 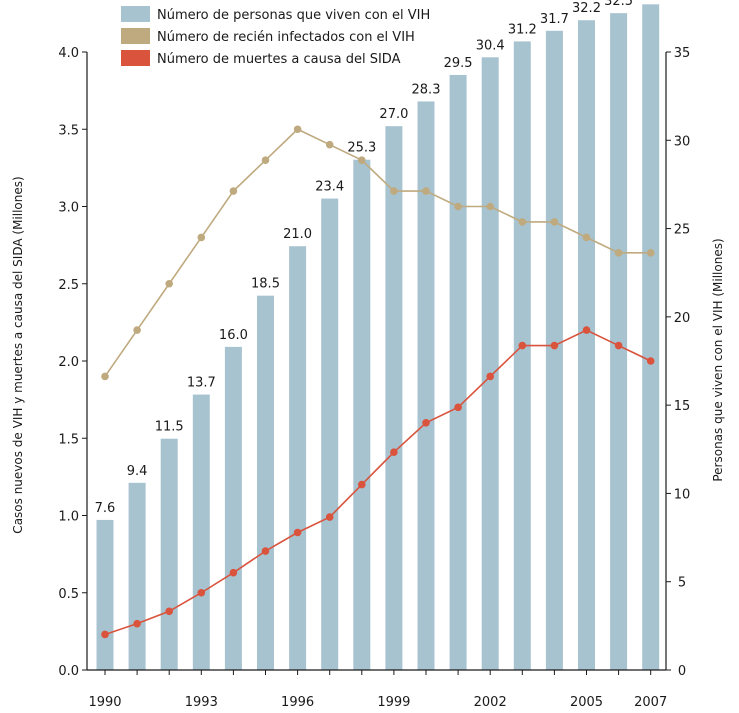 What do you see at coordinates (137, 623) in the screenshot?
I see `aids-deaths-point-1991` at bounding box center [137, 623].